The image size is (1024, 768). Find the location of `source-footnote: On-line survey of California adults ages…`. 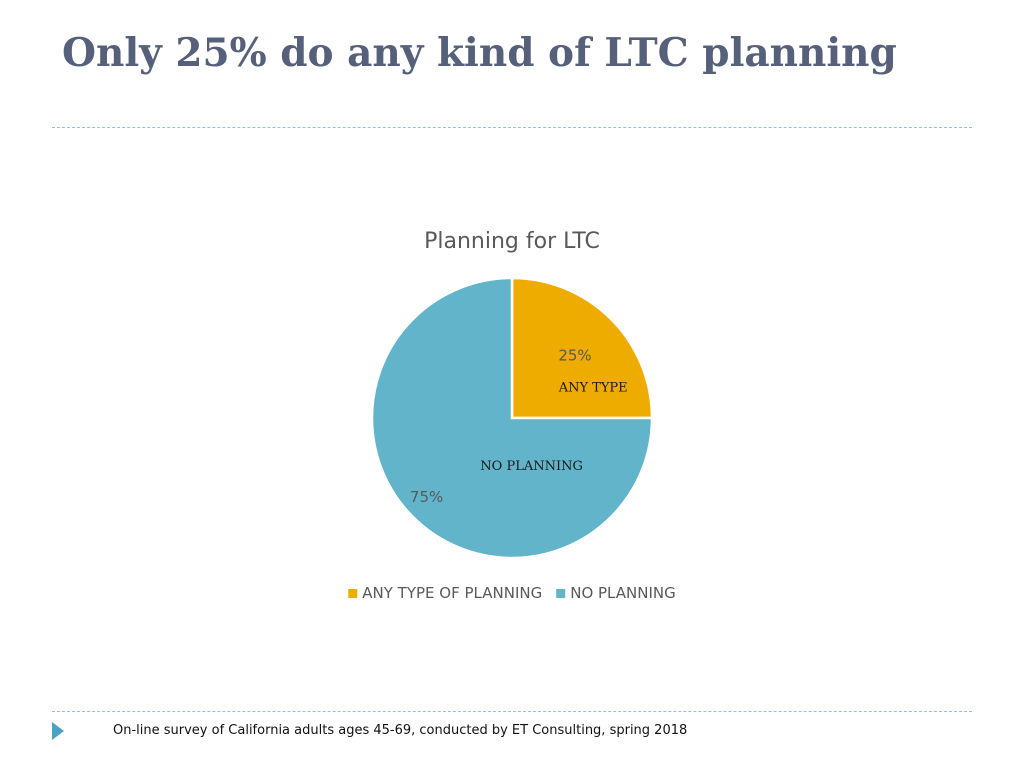

source-footnote: On-line survey of California adults ages… is located at coordinates (400, 730).